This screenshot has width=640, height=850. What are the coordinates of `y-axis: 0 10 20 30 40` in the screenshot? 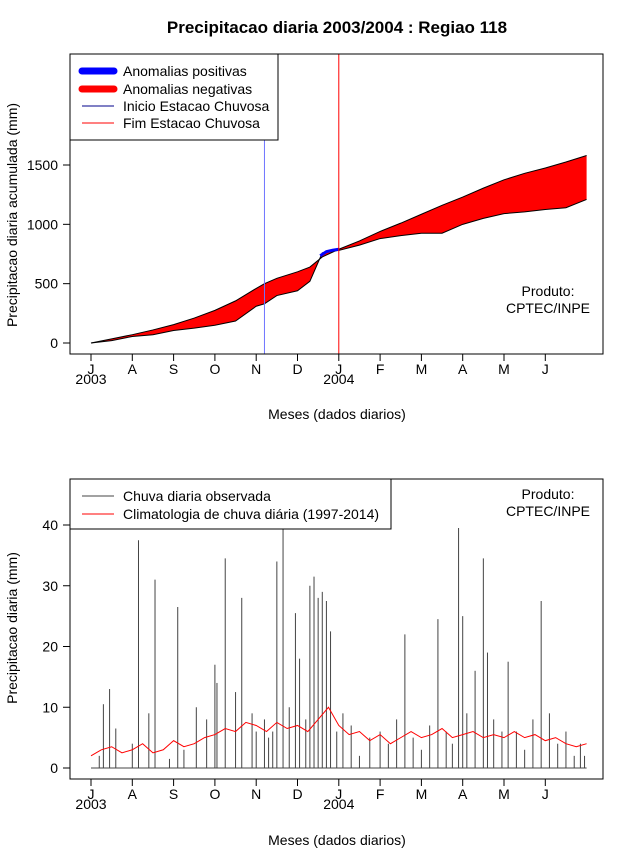 It's located at (56, 646).